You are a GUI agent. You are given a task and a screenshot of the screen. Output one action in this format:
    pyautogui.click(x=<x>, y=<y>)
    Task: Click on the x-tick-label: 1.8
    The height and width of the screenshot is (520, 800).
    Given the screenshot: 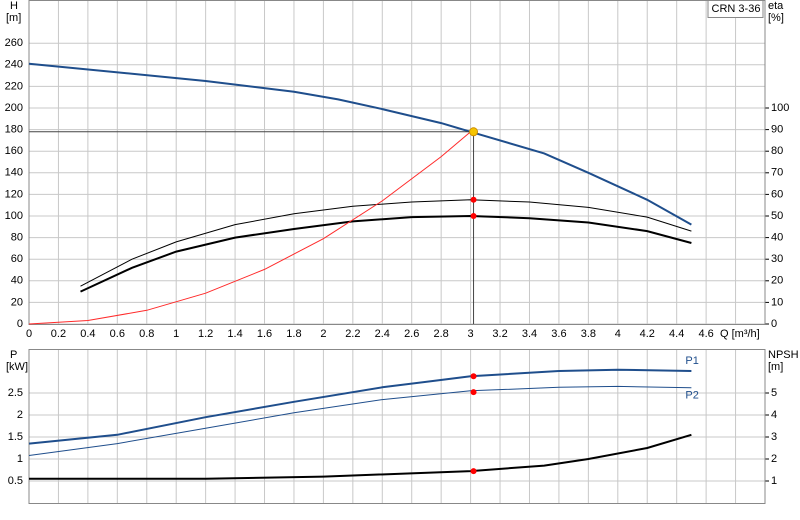 What is the action you would take?
    pyautogui.click(x=293, y=334)
    